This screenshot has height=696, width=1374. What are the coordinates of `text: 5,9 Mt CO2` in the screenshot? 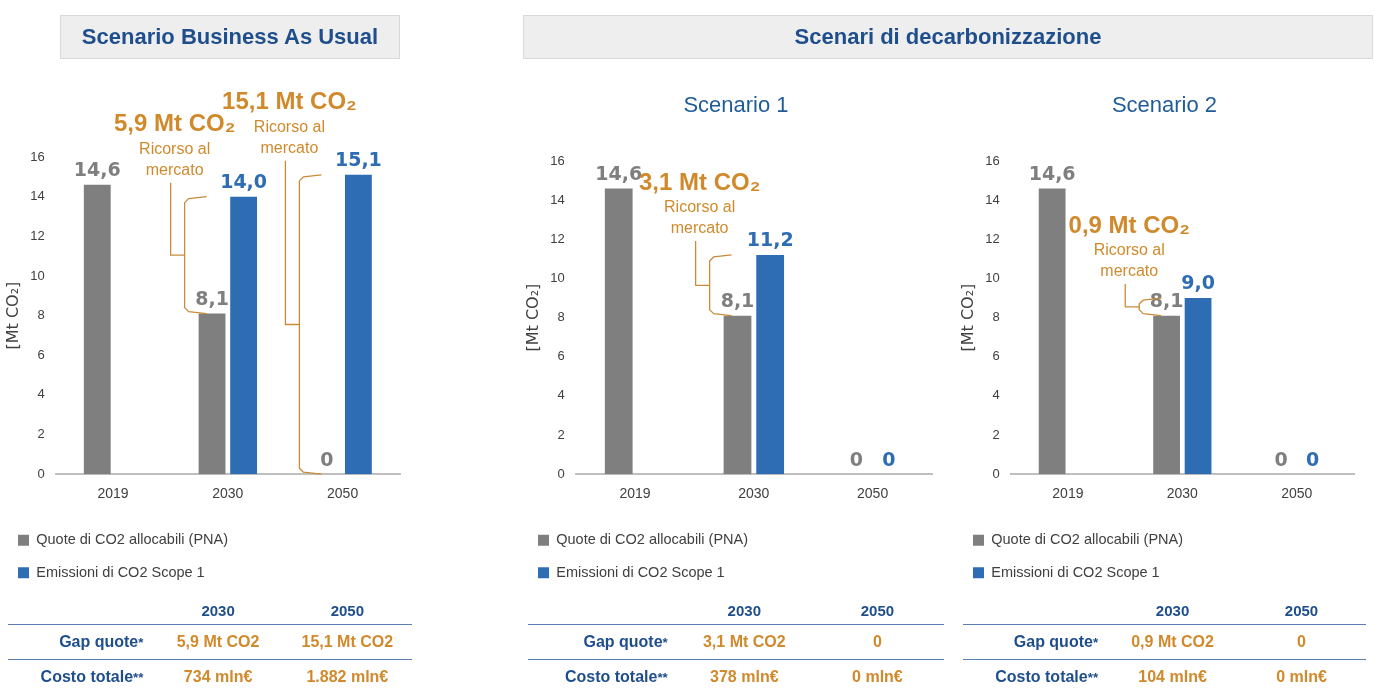 It's located at (218, 641).